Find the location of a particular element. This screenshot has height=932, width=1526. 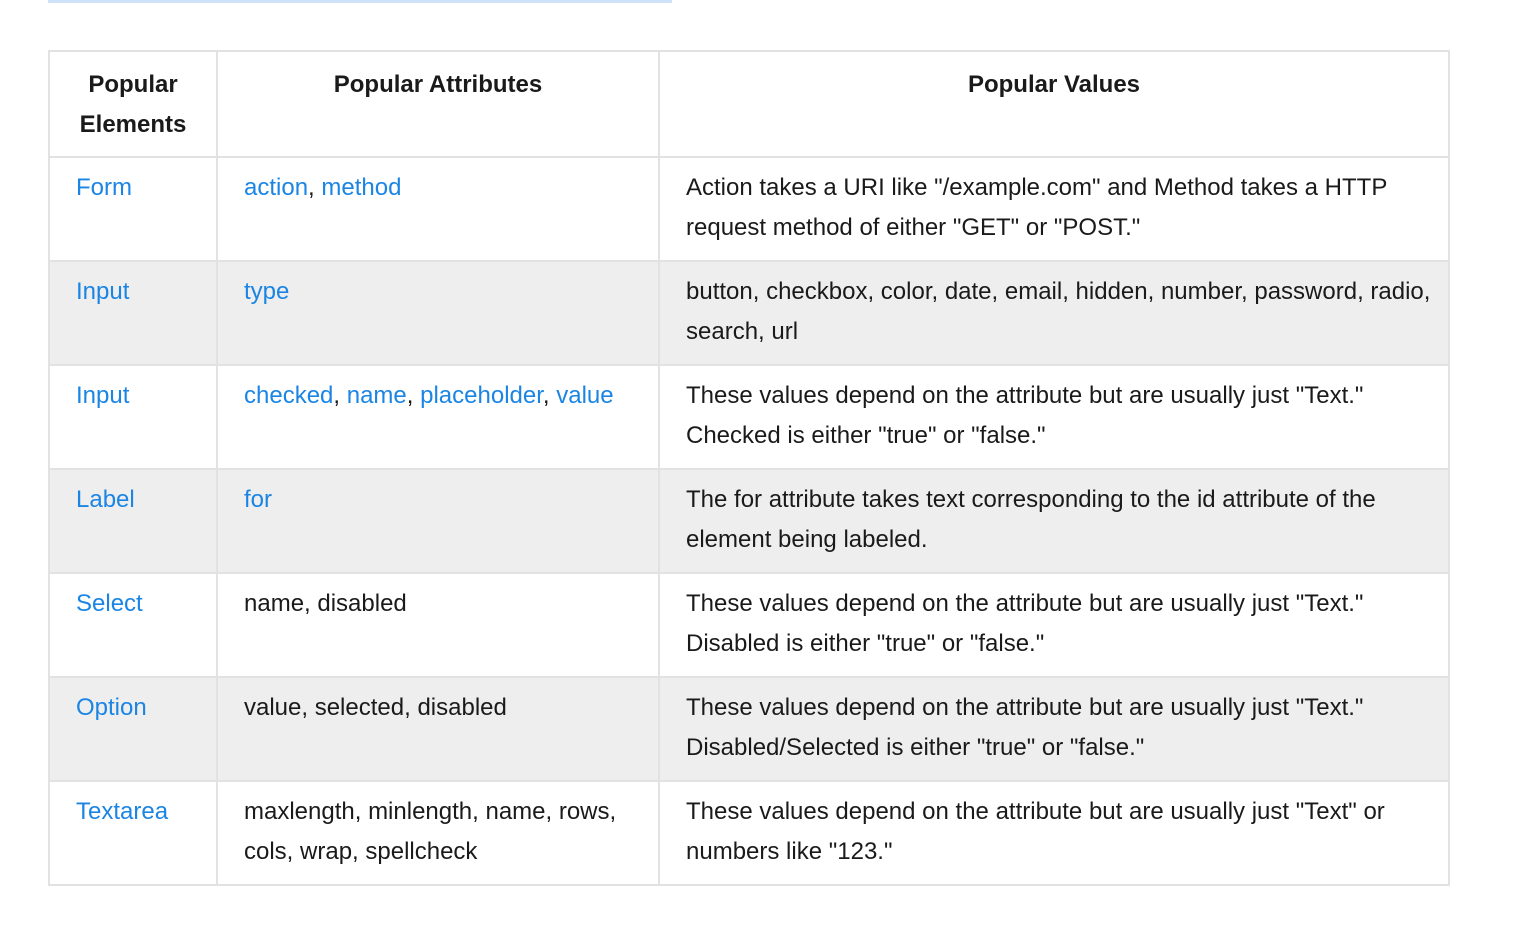

attributes-text: value, selected, disabled is located at coordinates (375, 707).